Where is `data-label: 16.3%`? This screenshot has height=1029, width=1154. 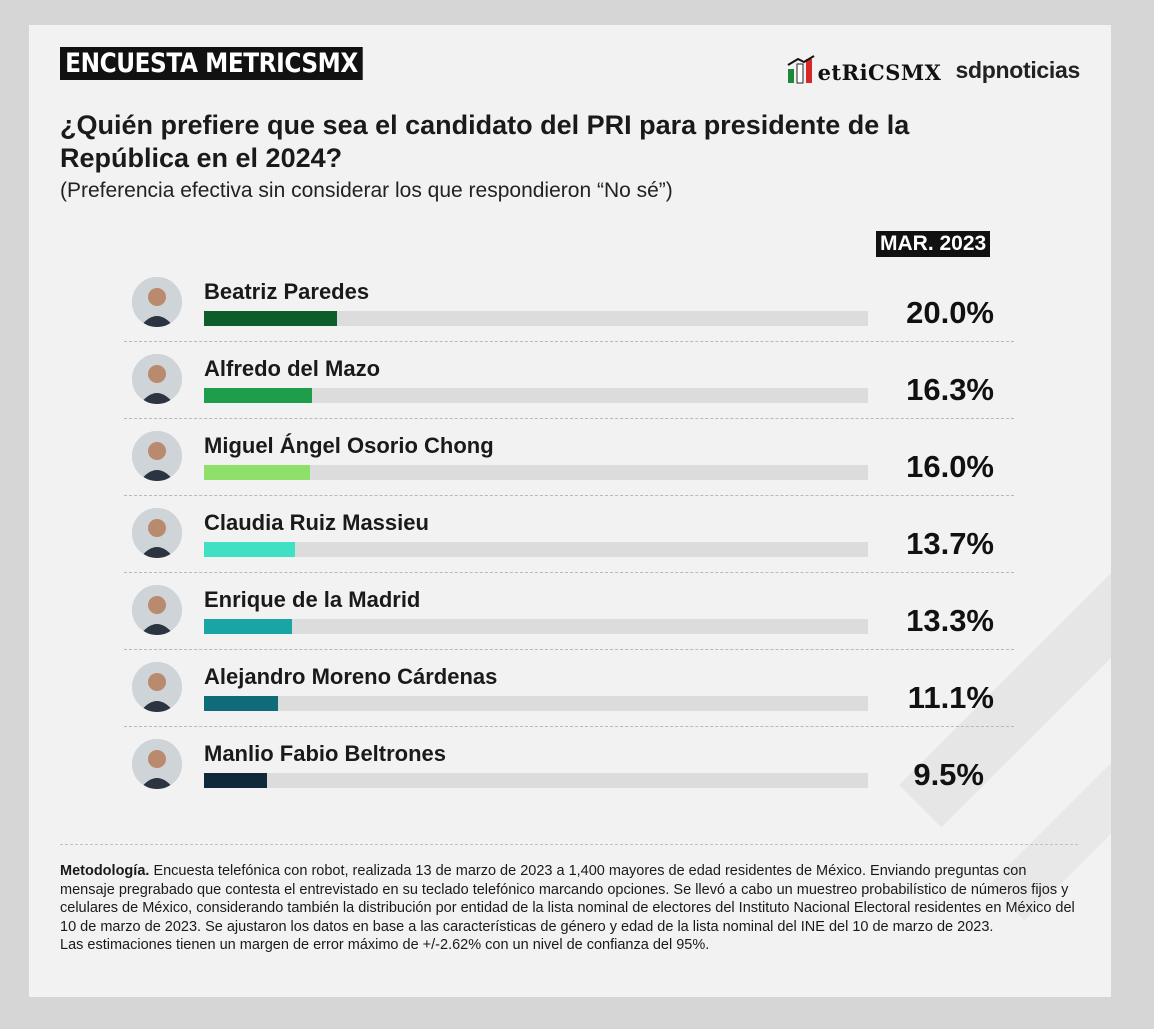
data-label: 16.3% is located at coordinates (950, 389).